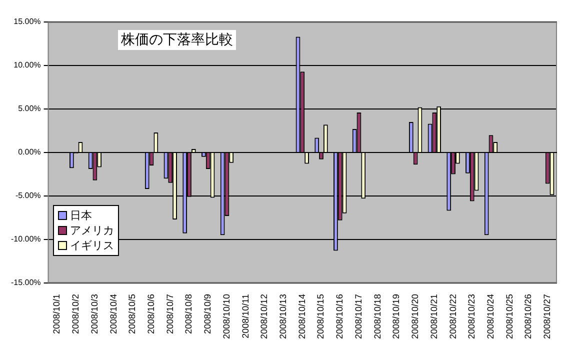 This screenshot has width=573, height=350. Describe the element at coordinates (283, 317) in the screenshot. I see `x-tick-label: 2008/10/13` at that location.